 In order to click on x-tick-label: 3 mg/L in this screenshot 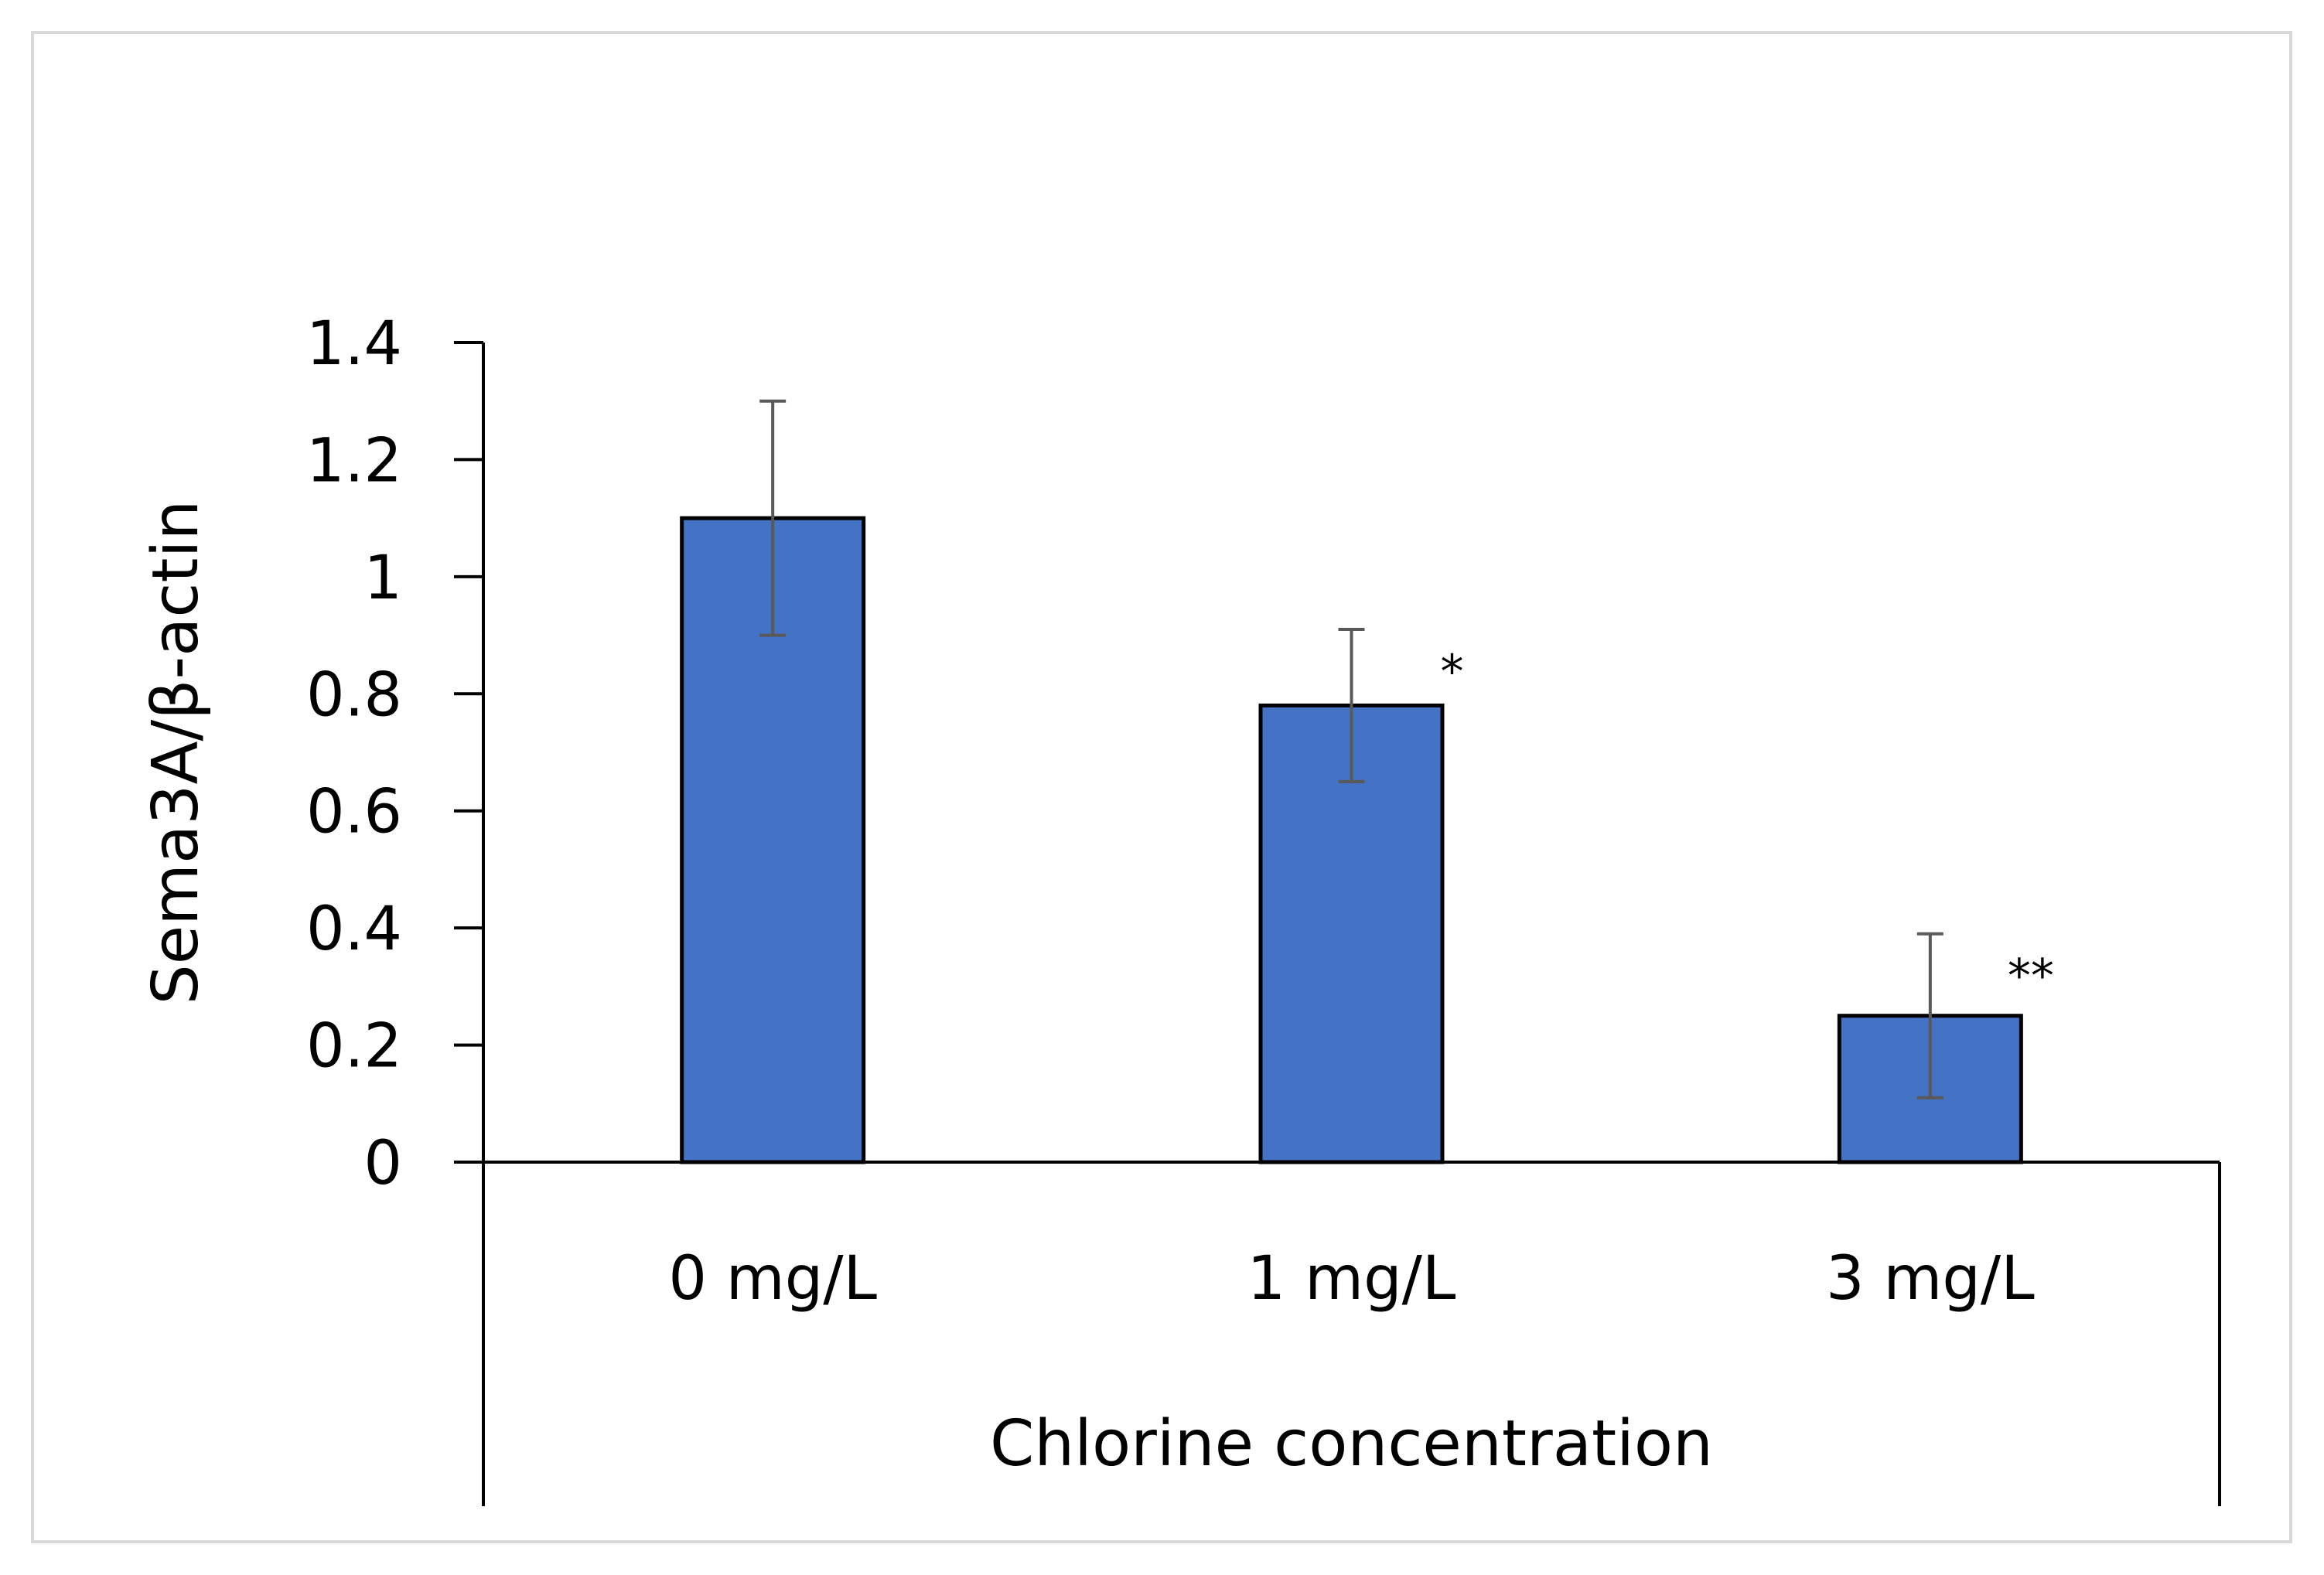, I will do `click(1930, 1279)`.